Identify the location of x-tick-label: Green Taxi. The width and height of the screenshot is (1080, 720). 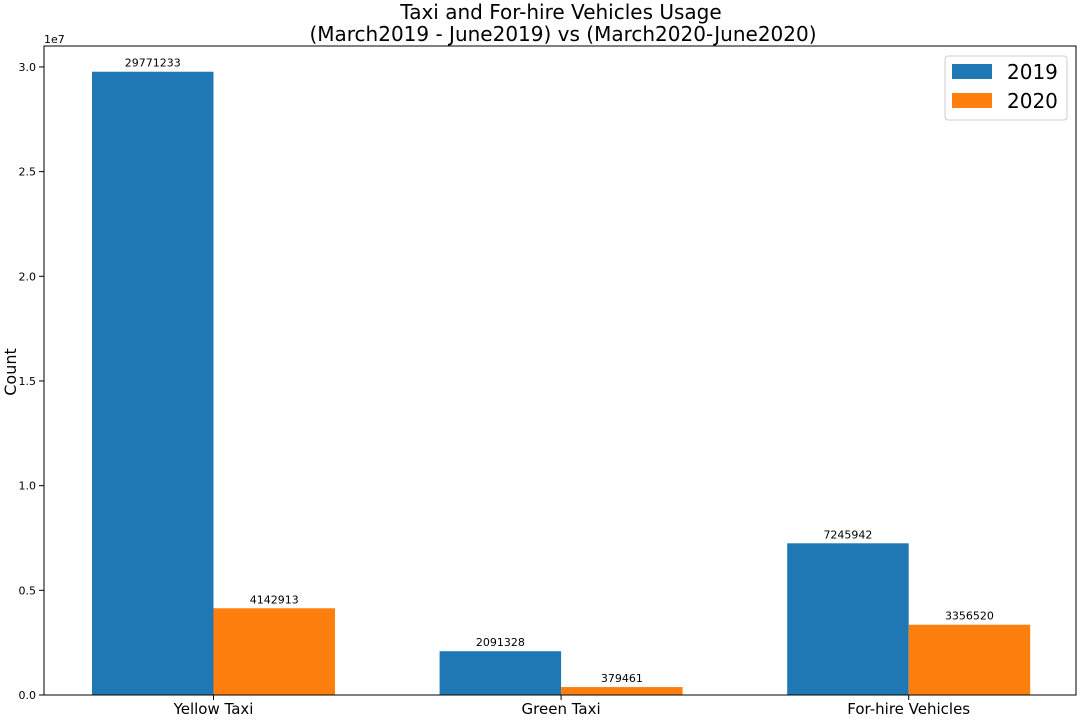
(561, 709).